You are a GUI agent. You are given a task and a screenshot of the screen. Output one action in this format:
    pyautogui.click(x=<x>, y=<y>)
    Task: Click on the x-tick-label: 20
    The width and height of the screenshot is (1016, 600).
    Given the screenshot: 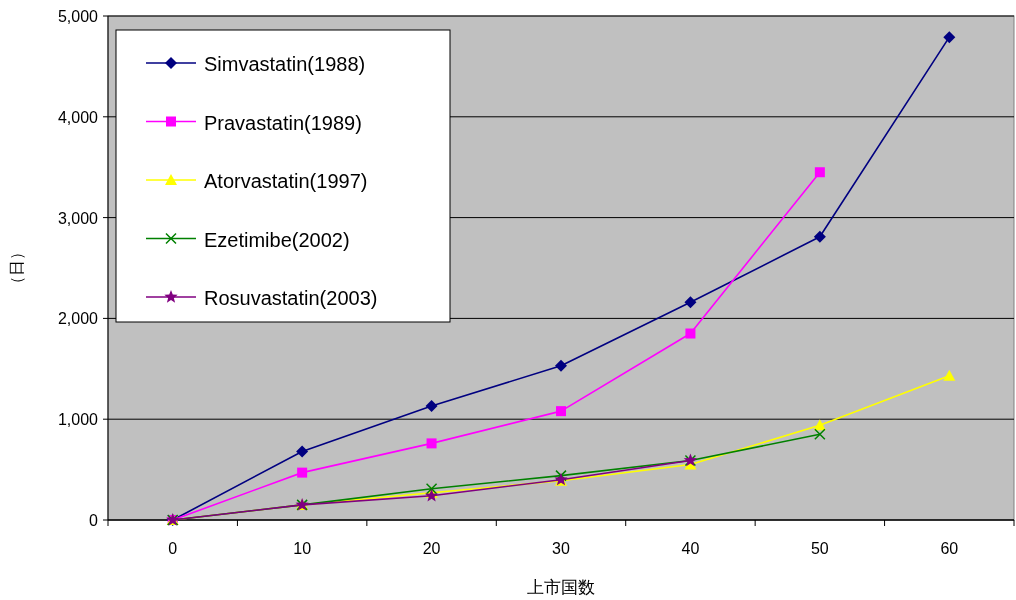 What is the action you would take?
    pyautogui.click(x=431, y=548)
    